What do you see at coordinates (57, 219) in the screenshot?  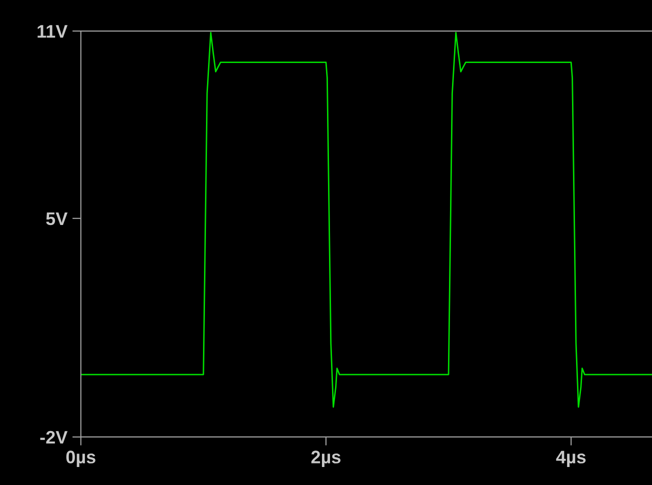 I see `y-tick-label: 5V` at bounding box center [57, 219].